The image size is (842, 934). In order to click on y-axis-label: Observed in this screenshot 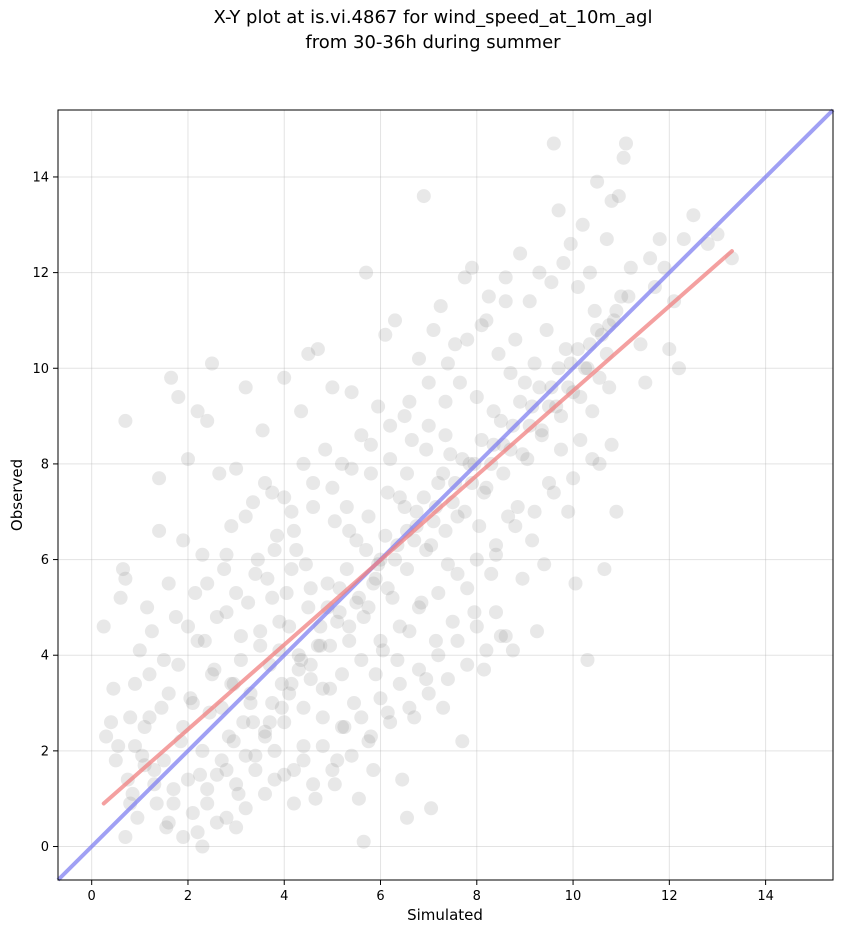, I will do `click(17, 495)`.